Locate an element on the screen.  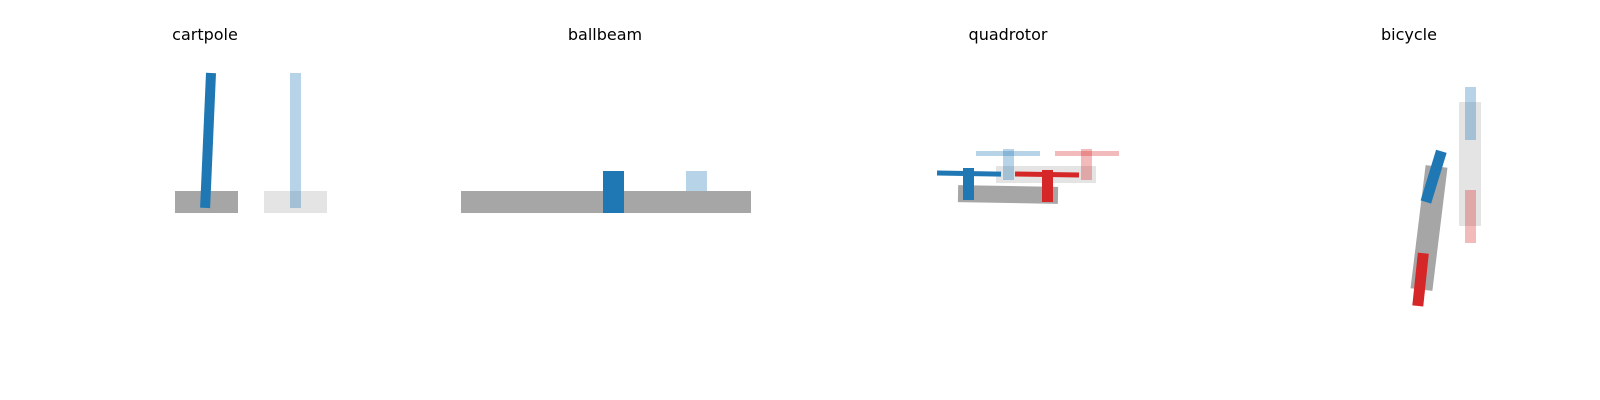
quadrotor-arm-right-ghost is located at coordinates (1086, 164).